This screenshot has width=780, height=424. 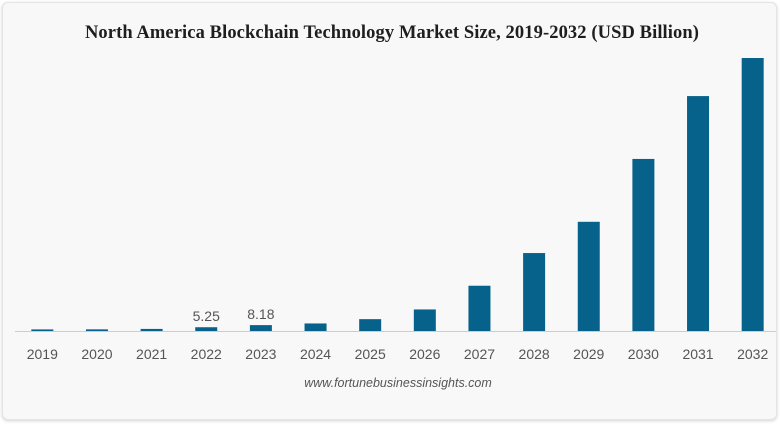 What do you see at coordinates (260, 354) in the screenshot?
I see `x-tick-label-2023: 2023` at bounding box center [260, 354].